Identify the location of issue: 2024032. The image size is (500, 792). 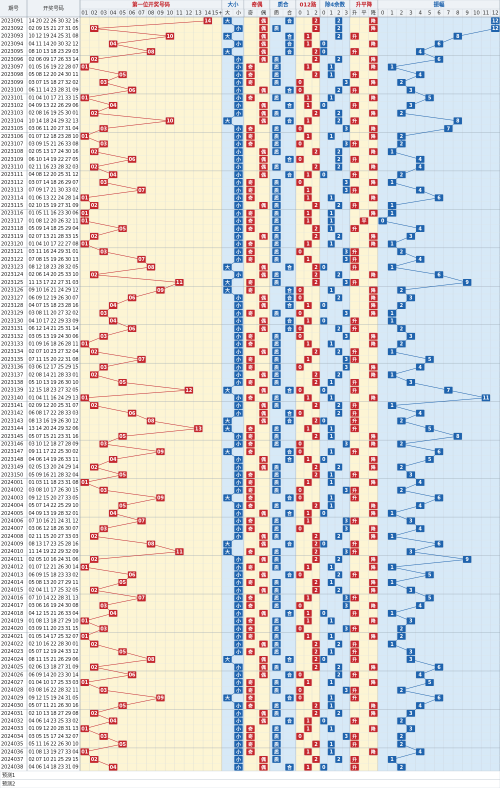
(12, 721).